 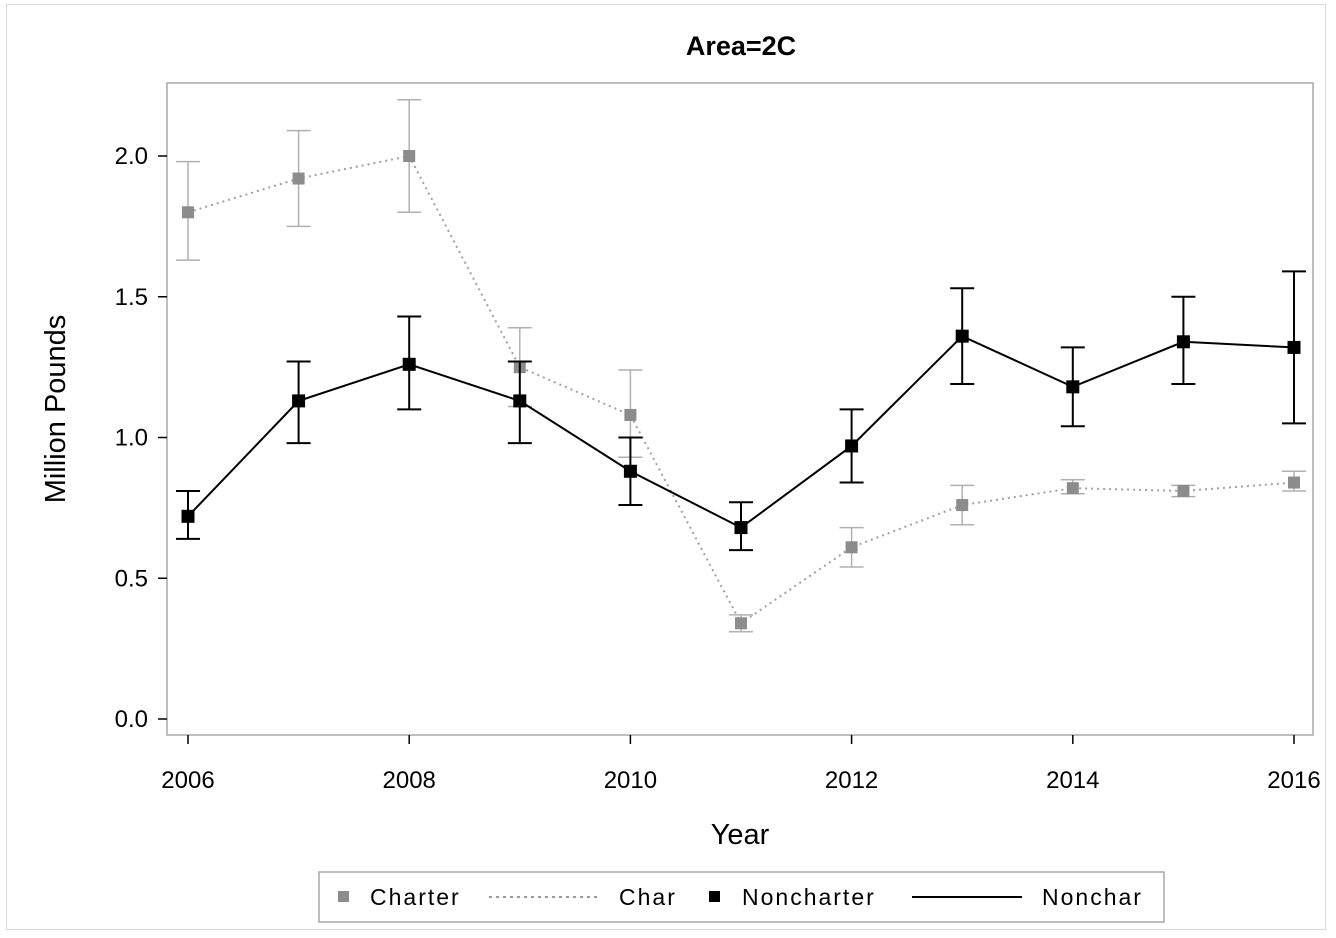 I want to click on x-tick-label: 2006, so click(x=187, y=780).